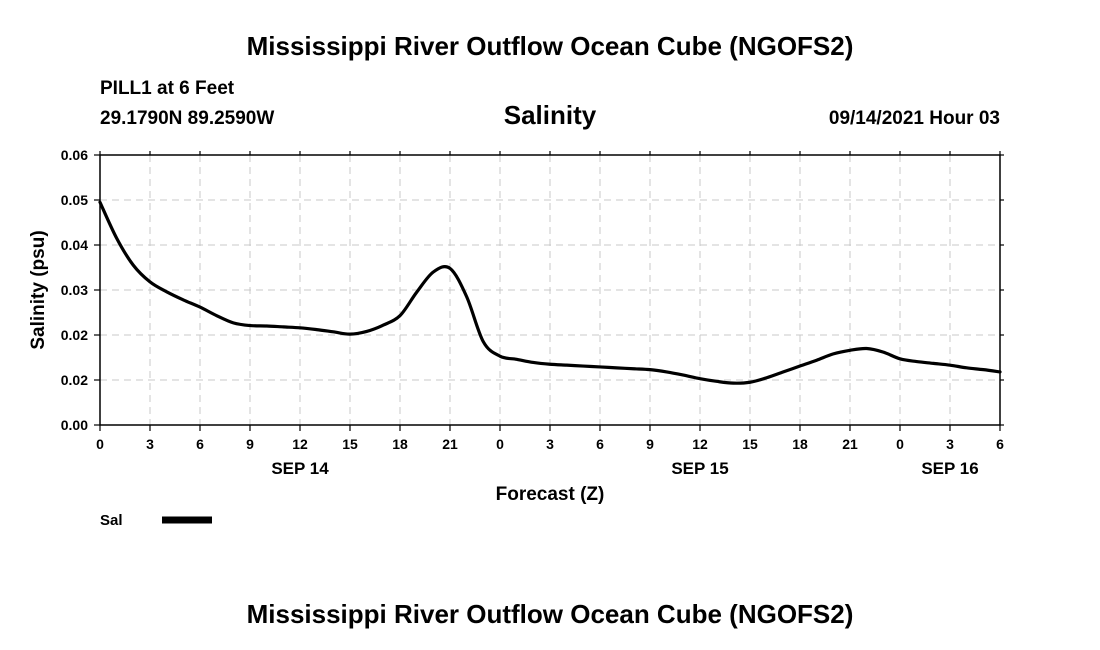 The width and height of the screenshot is (1100, 650). Describe the element at coordinates (38, 289) in the screenshot. I see `y-axis-label: Salinity (psu)` at that location.